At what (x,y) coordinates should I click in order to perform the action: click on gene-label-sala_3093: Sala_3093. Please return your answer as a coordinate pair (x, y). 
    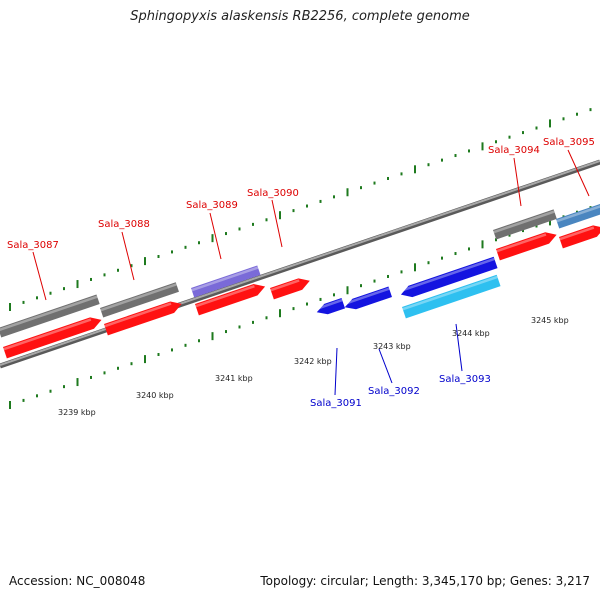
    Looking at the image, I should click on (465, 379).